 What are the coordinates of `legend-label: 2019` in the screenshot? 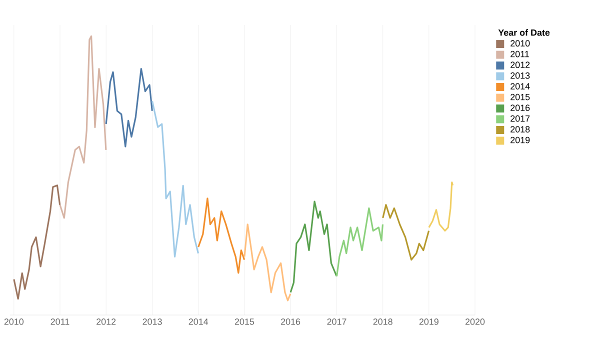 It's located at (520, 140).